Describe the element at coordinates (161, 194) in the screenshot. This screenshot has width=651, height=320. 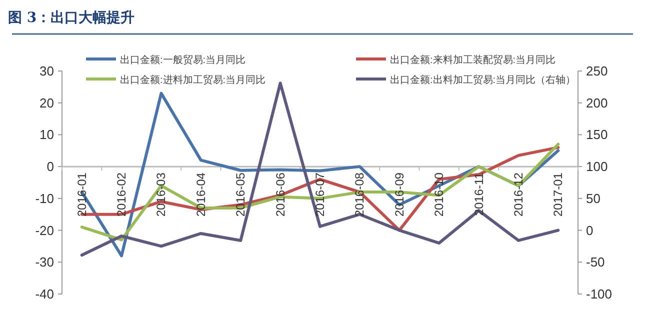
I see `x-tick-label: 2016-03` at that location.